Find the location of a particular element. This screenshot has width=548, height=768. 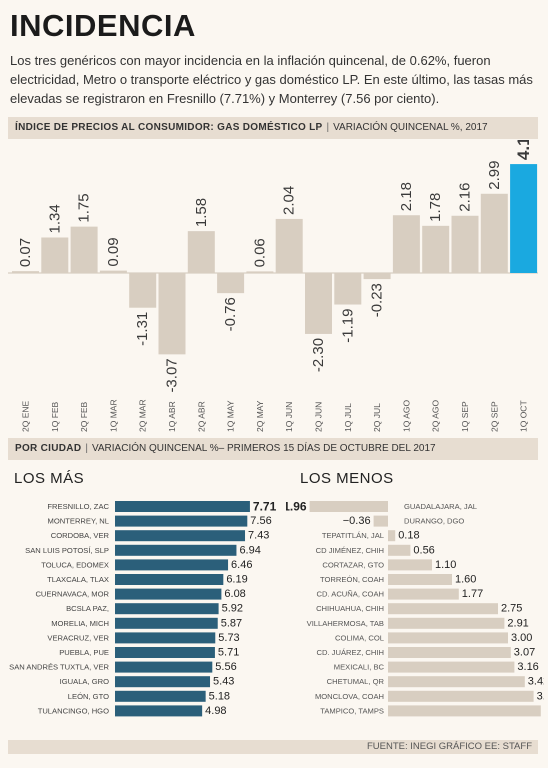

city-label: LEÓN, GTO is located at coordinates (88, 696).